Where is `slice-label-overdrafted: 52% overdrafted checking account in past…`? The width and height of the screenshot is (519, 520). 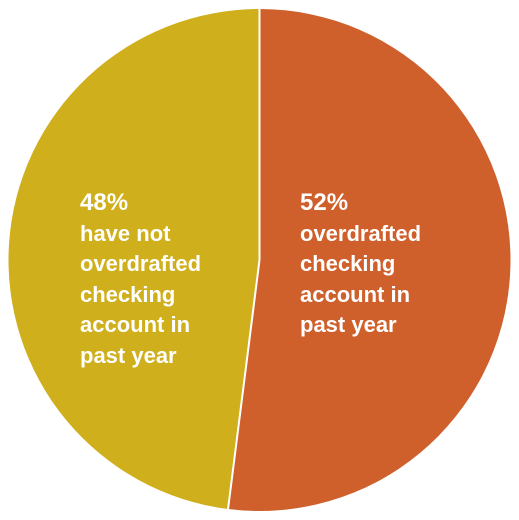 slice-label-overdrafted: 52% overdrafted checking account in past… is located at coordinates (385, 264).